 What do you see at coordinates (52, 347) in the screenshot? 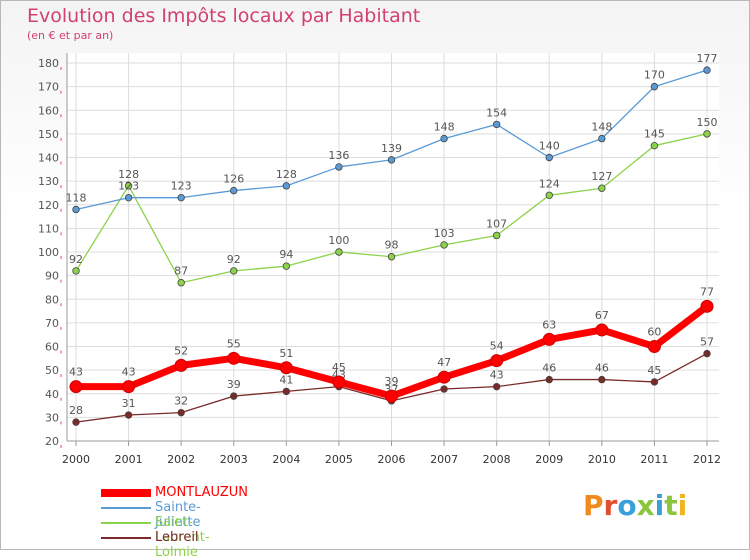
I see `y-tick-label: 60` at bounding box center [52, 347].